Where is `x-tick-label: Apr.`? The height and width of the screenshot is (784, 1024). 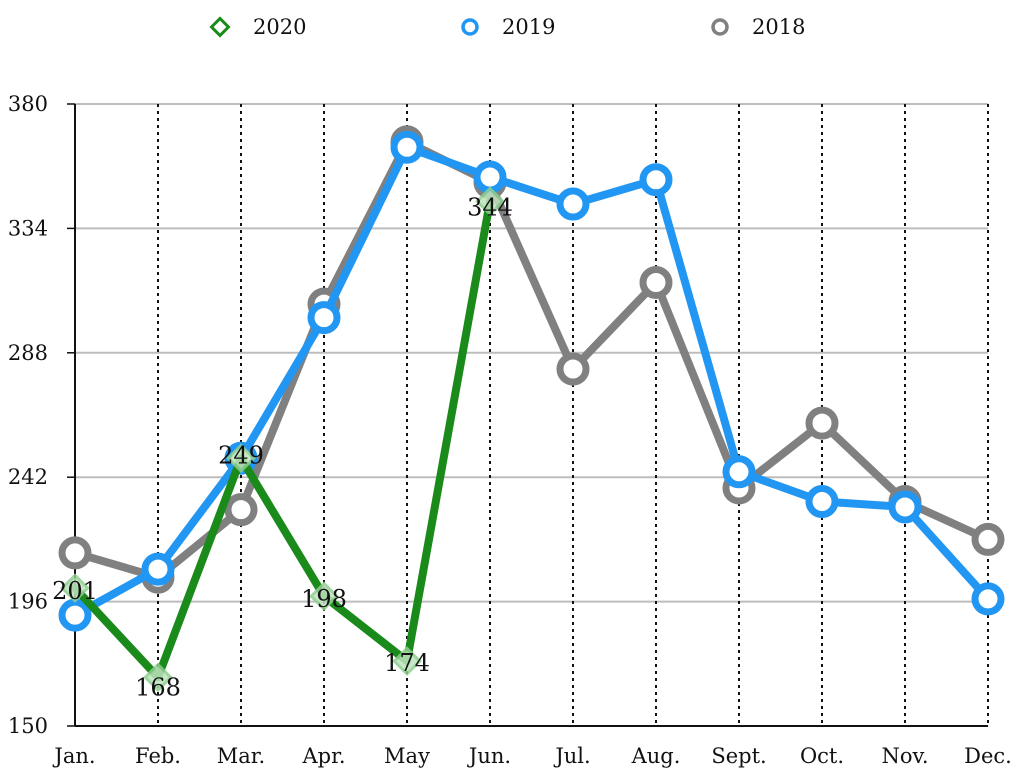
x-tick-label: Apr. is located at coordinates (323, 756).